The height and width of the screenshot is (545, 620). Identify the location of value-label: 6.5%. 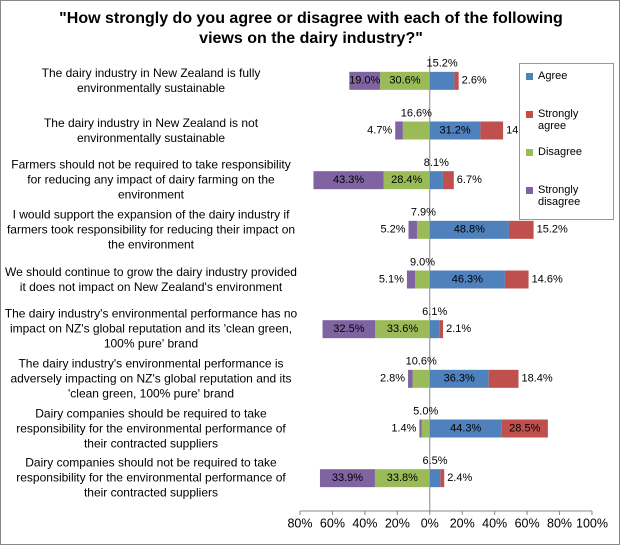
(435, 461).